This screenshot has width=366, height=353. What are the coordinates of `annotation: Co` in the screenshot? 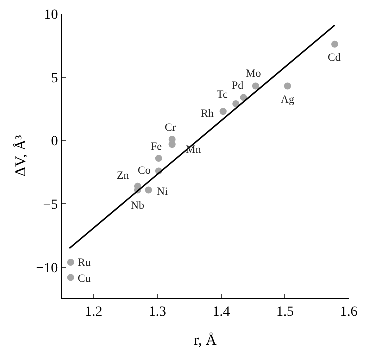 It's located at (145, 171).